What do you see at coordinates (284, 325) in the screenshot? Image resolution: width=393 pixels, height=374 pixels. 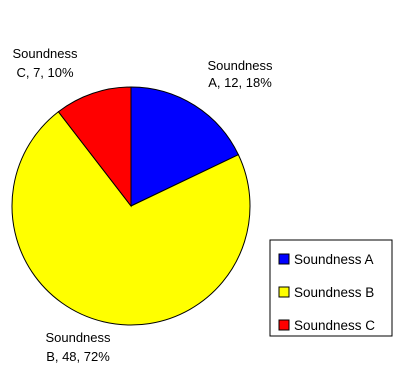 I see `legend-swatch-soundness-c` at bounding box center [284, 325].